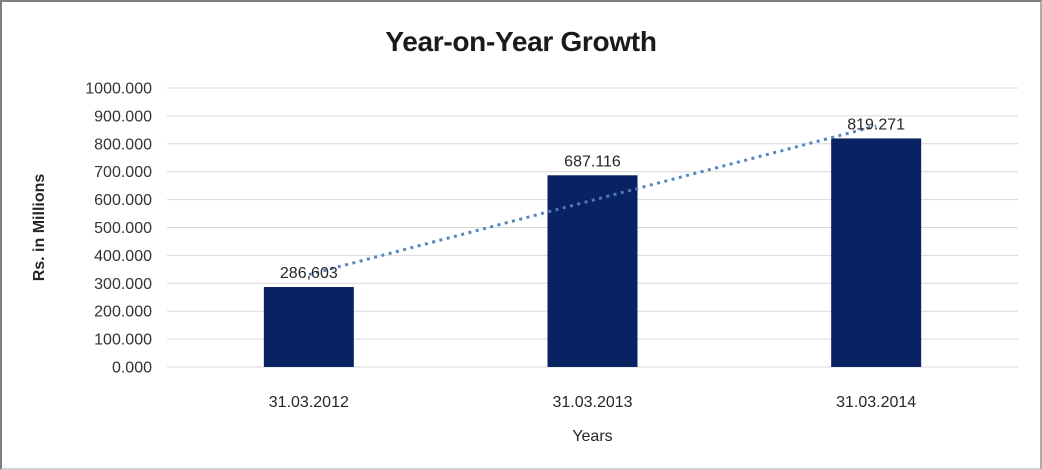 The height and width of the screenshot is (470, 1042). I want to click on data-label: 819.271, so click(876, 124).